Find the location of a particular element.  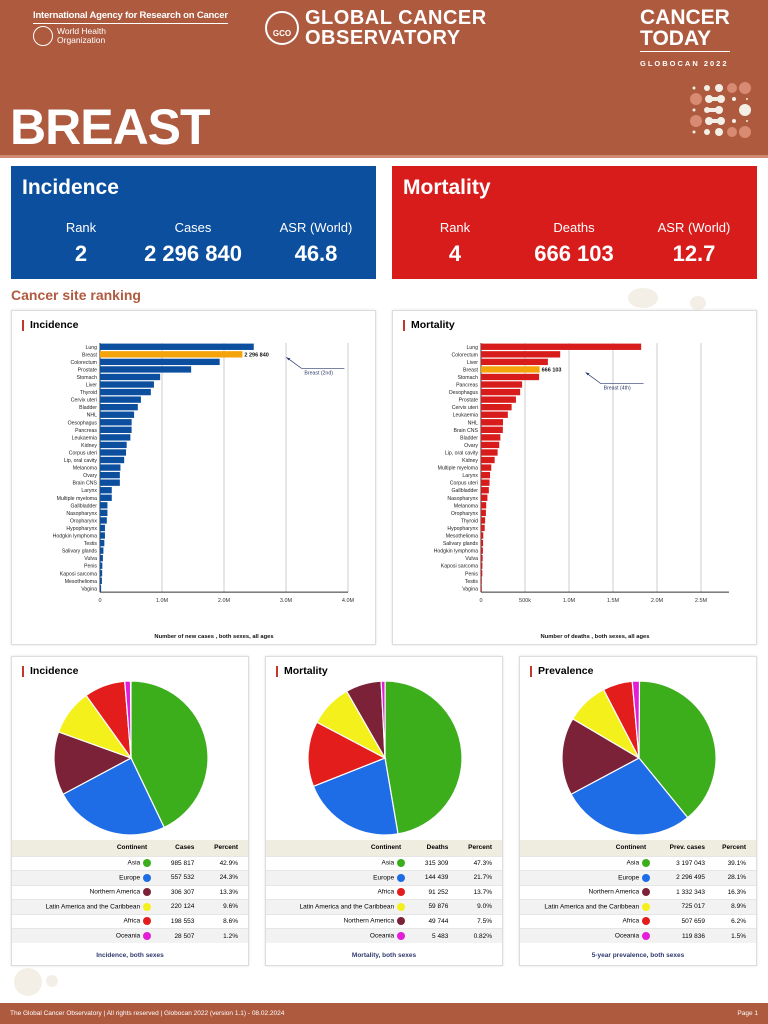

category-label: Hypopharynx is located at coordinates (462, 529).